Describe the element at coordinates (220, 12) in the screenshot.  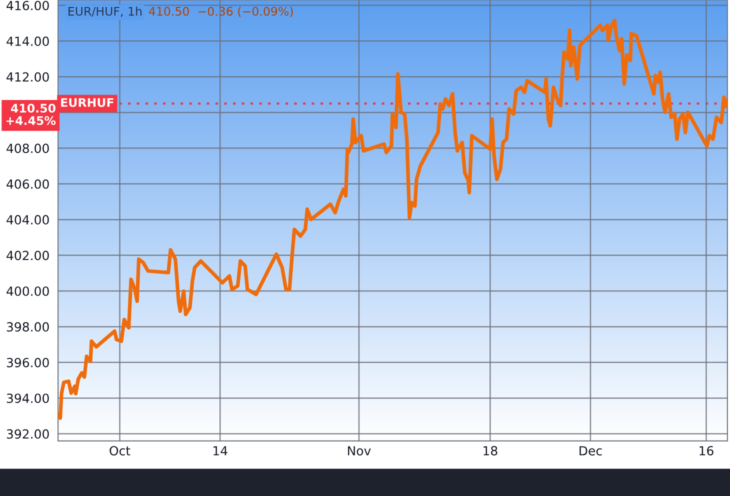
I see `annotation: 410.50 −0.36 (−0.09%)` at that location.